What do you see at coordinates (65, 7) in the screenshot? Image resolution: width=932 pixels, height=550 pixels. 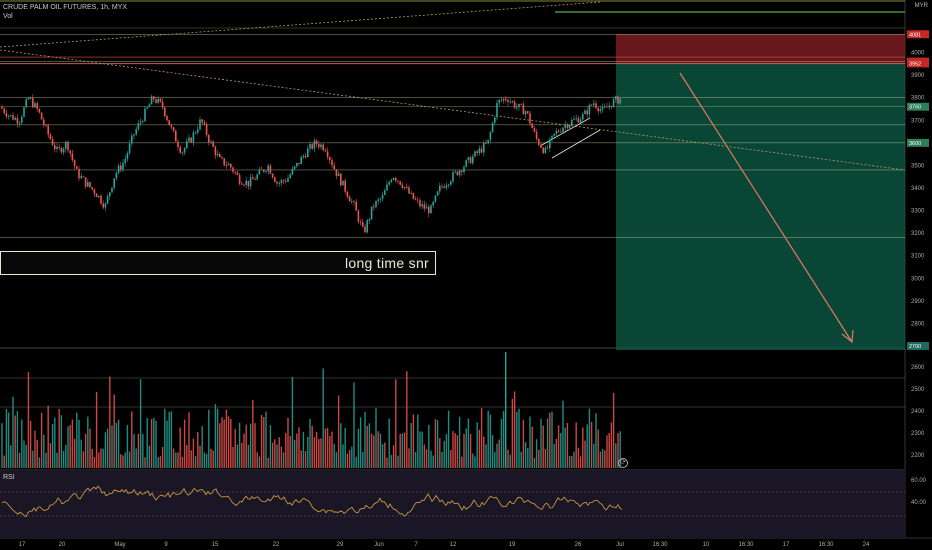 I see `symbol-title: CRUDE PALM OIL FUTURES, 1h, MYX` at bounding box center [65, 7].